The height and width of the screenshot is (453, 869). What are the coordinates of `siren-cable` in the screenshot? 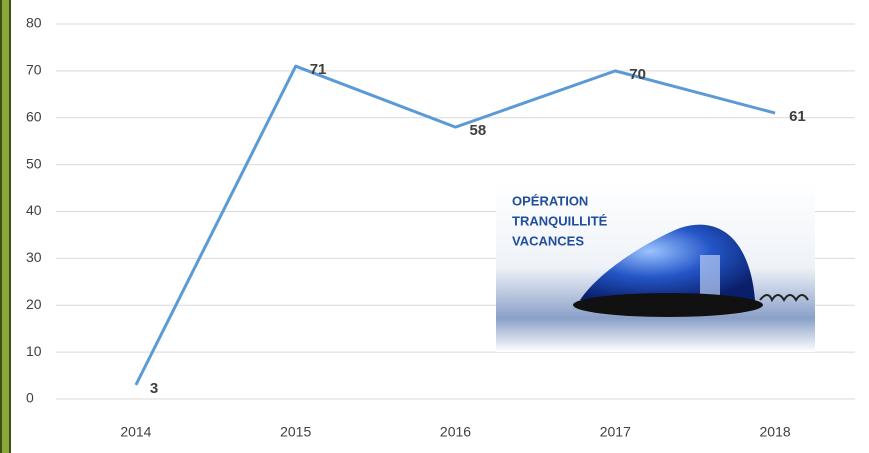 It's located at (784, 298).